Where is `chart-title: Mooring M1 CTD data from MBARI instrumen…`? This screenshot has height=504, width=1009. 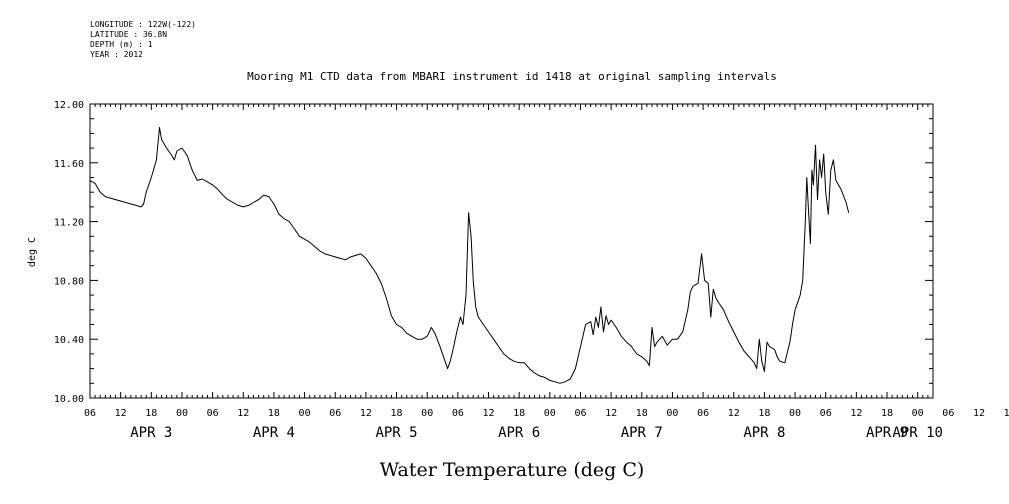
chart-title: Mooring M1 CTD data from MBARI instrumen… is located at coordinates (512, 76).